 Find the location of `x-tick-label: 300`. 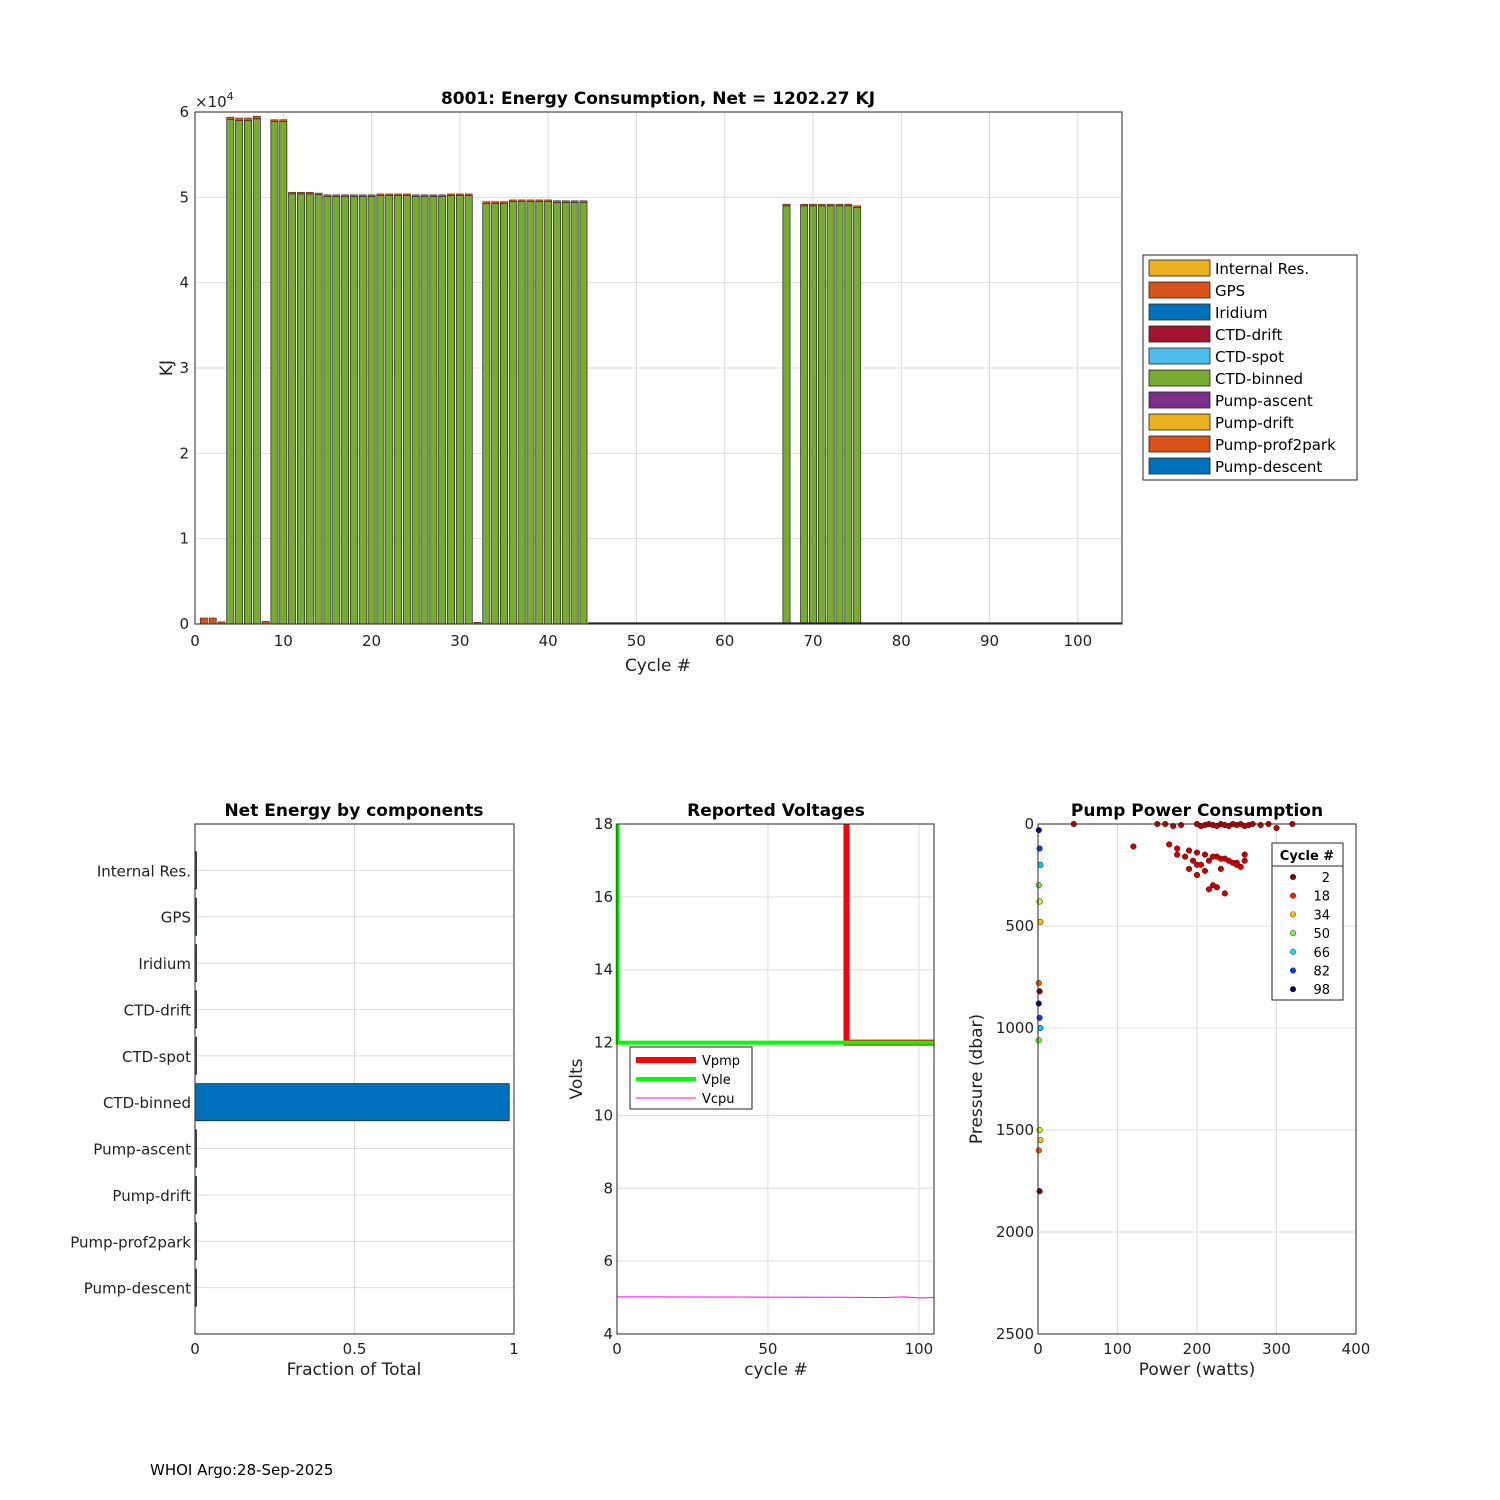

x-tick-label: 300 is located at coordinates (1276, 1349).